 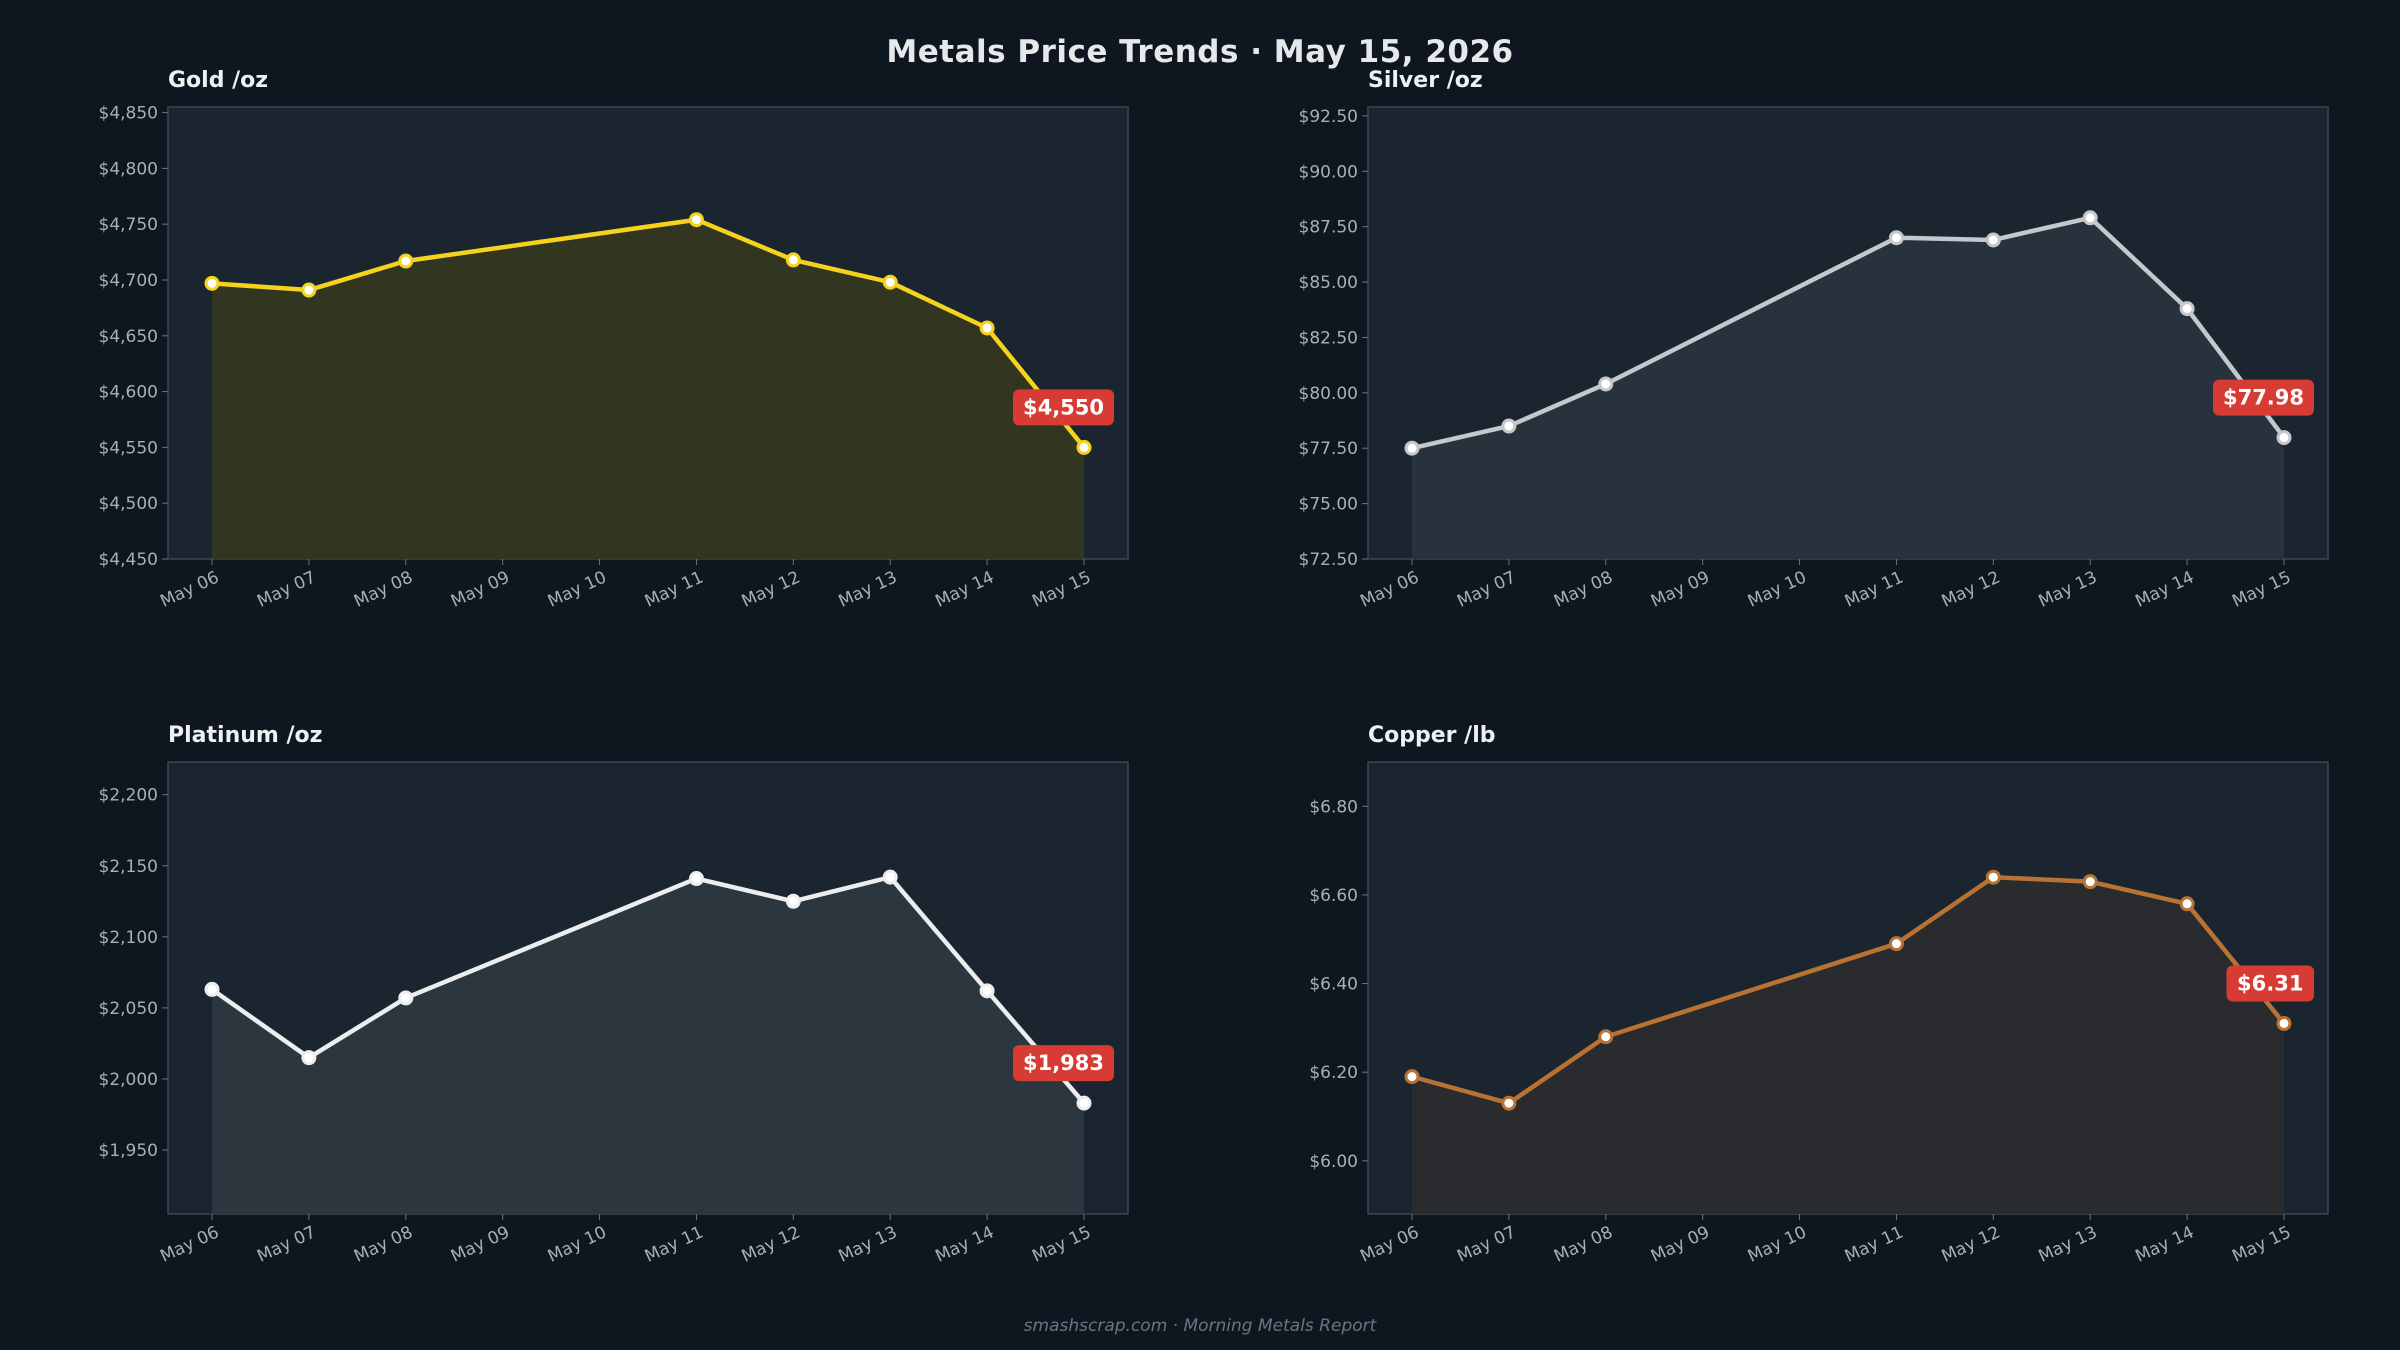 I want to click on platinum-series-line, so click(x=648, y=990).